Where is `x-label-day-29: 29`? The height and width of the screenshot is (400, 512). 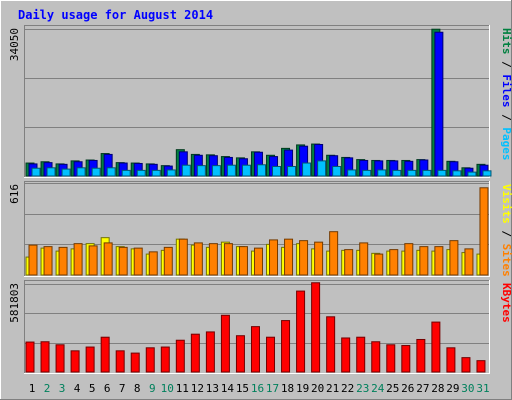 x-label-day-29: 29 is located at coordinates (452, 388).